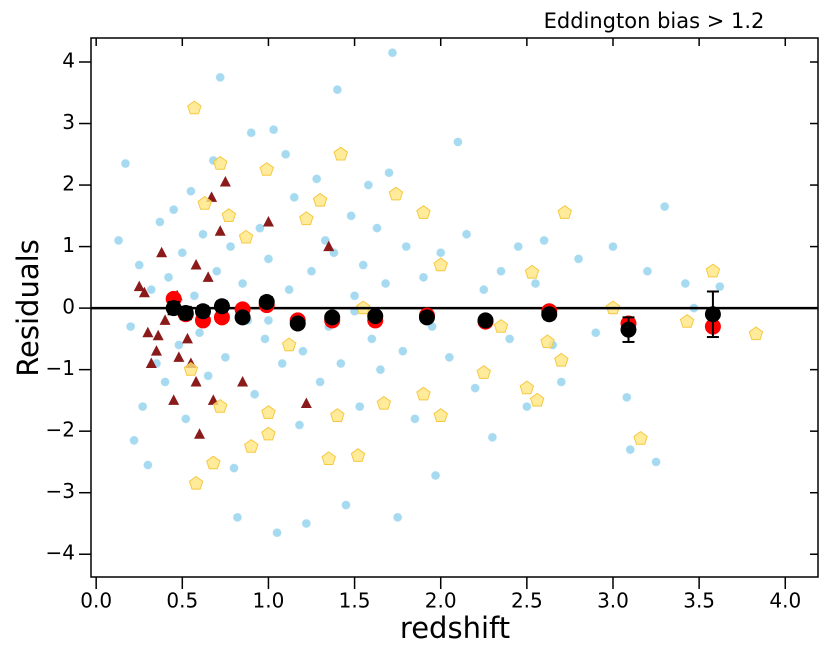 Image resolution: width=830 pixels, height=658 pixels. Describe the element at coordinates (613, 601) in the screenshot. I see `x-tick-label: 3.0` at that location.